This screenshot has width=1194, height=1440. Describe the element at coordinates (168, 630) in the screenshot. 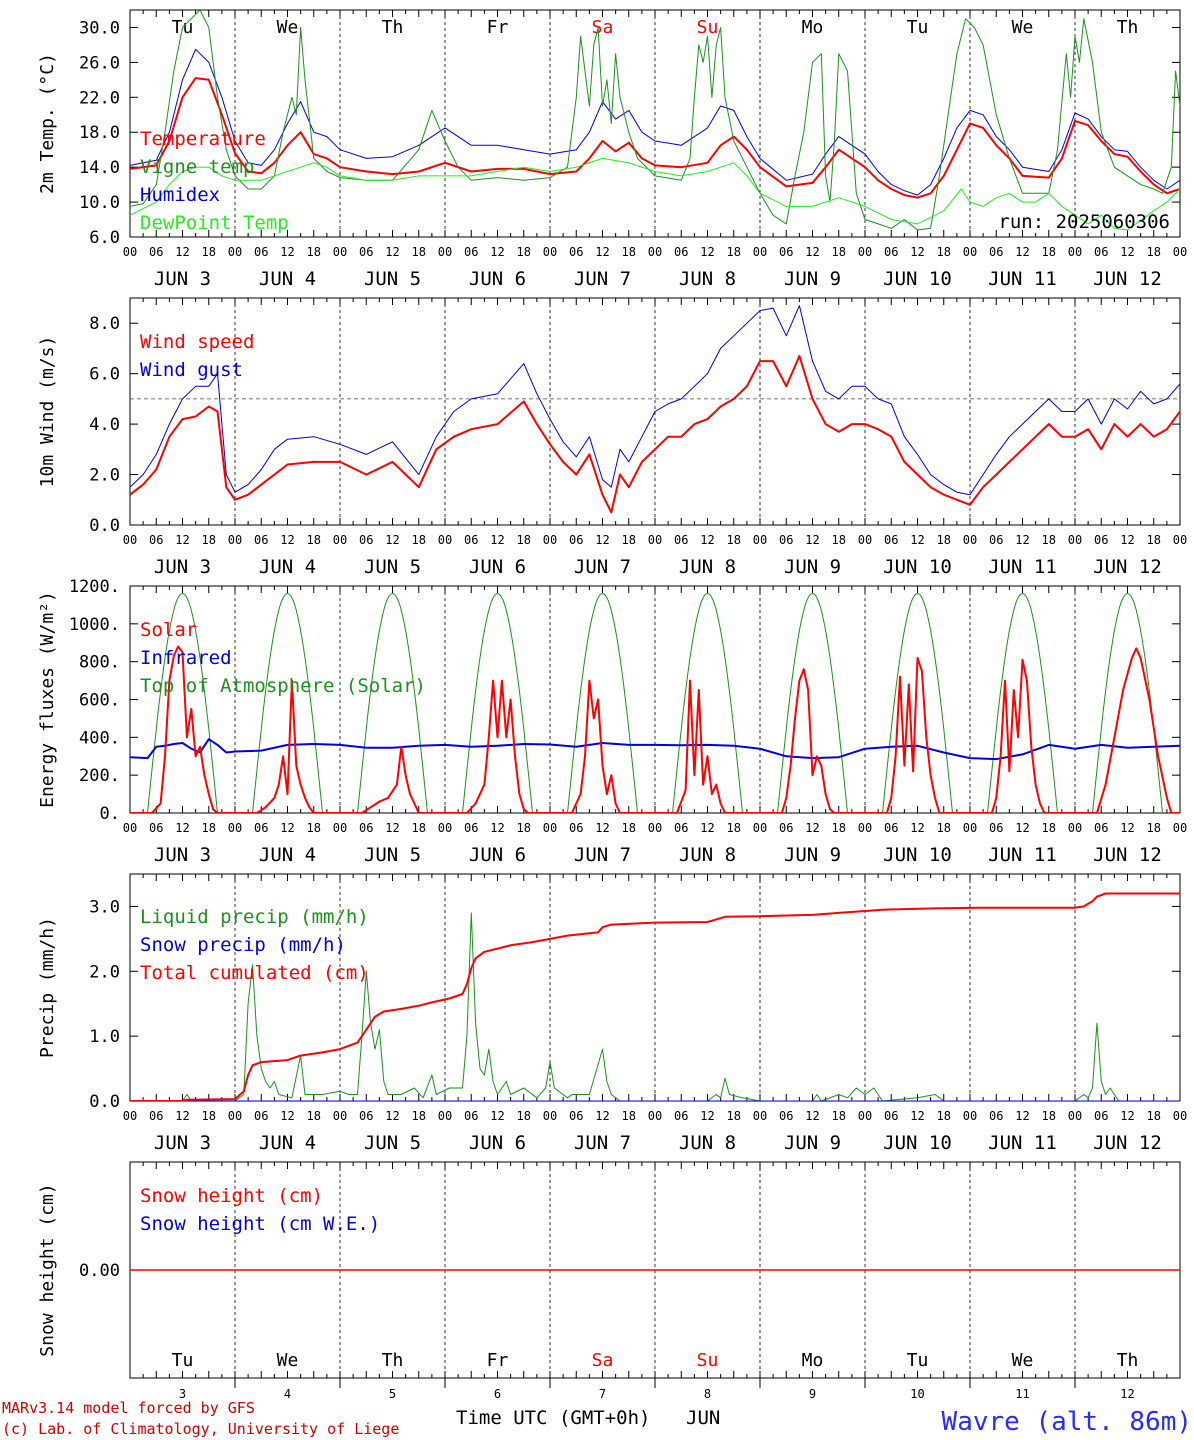

I see `legend-entry: Solar` at that location.